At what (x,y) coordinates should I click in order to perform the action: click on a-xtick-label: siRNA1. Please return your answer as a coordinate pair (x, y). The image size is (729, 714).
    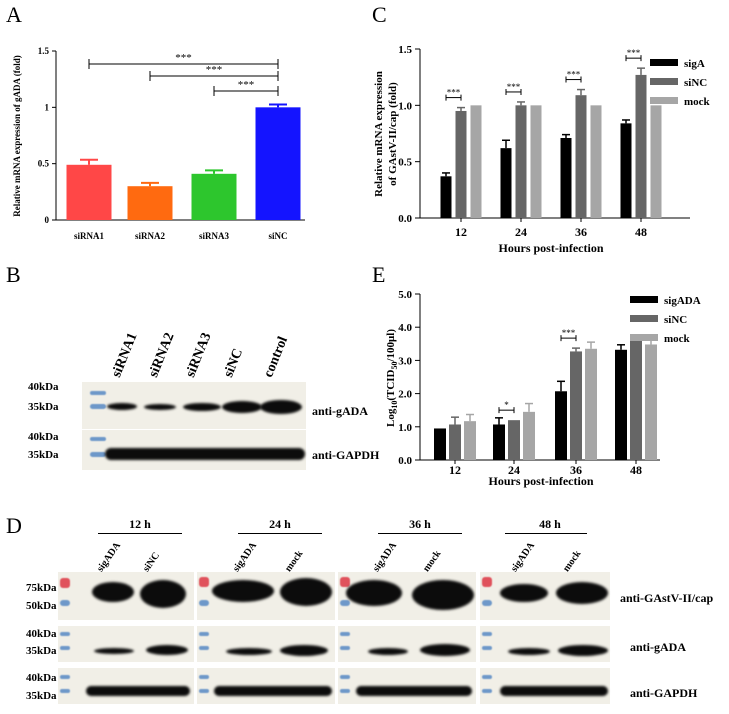
    Looking at the image, I should click on (89, 236).